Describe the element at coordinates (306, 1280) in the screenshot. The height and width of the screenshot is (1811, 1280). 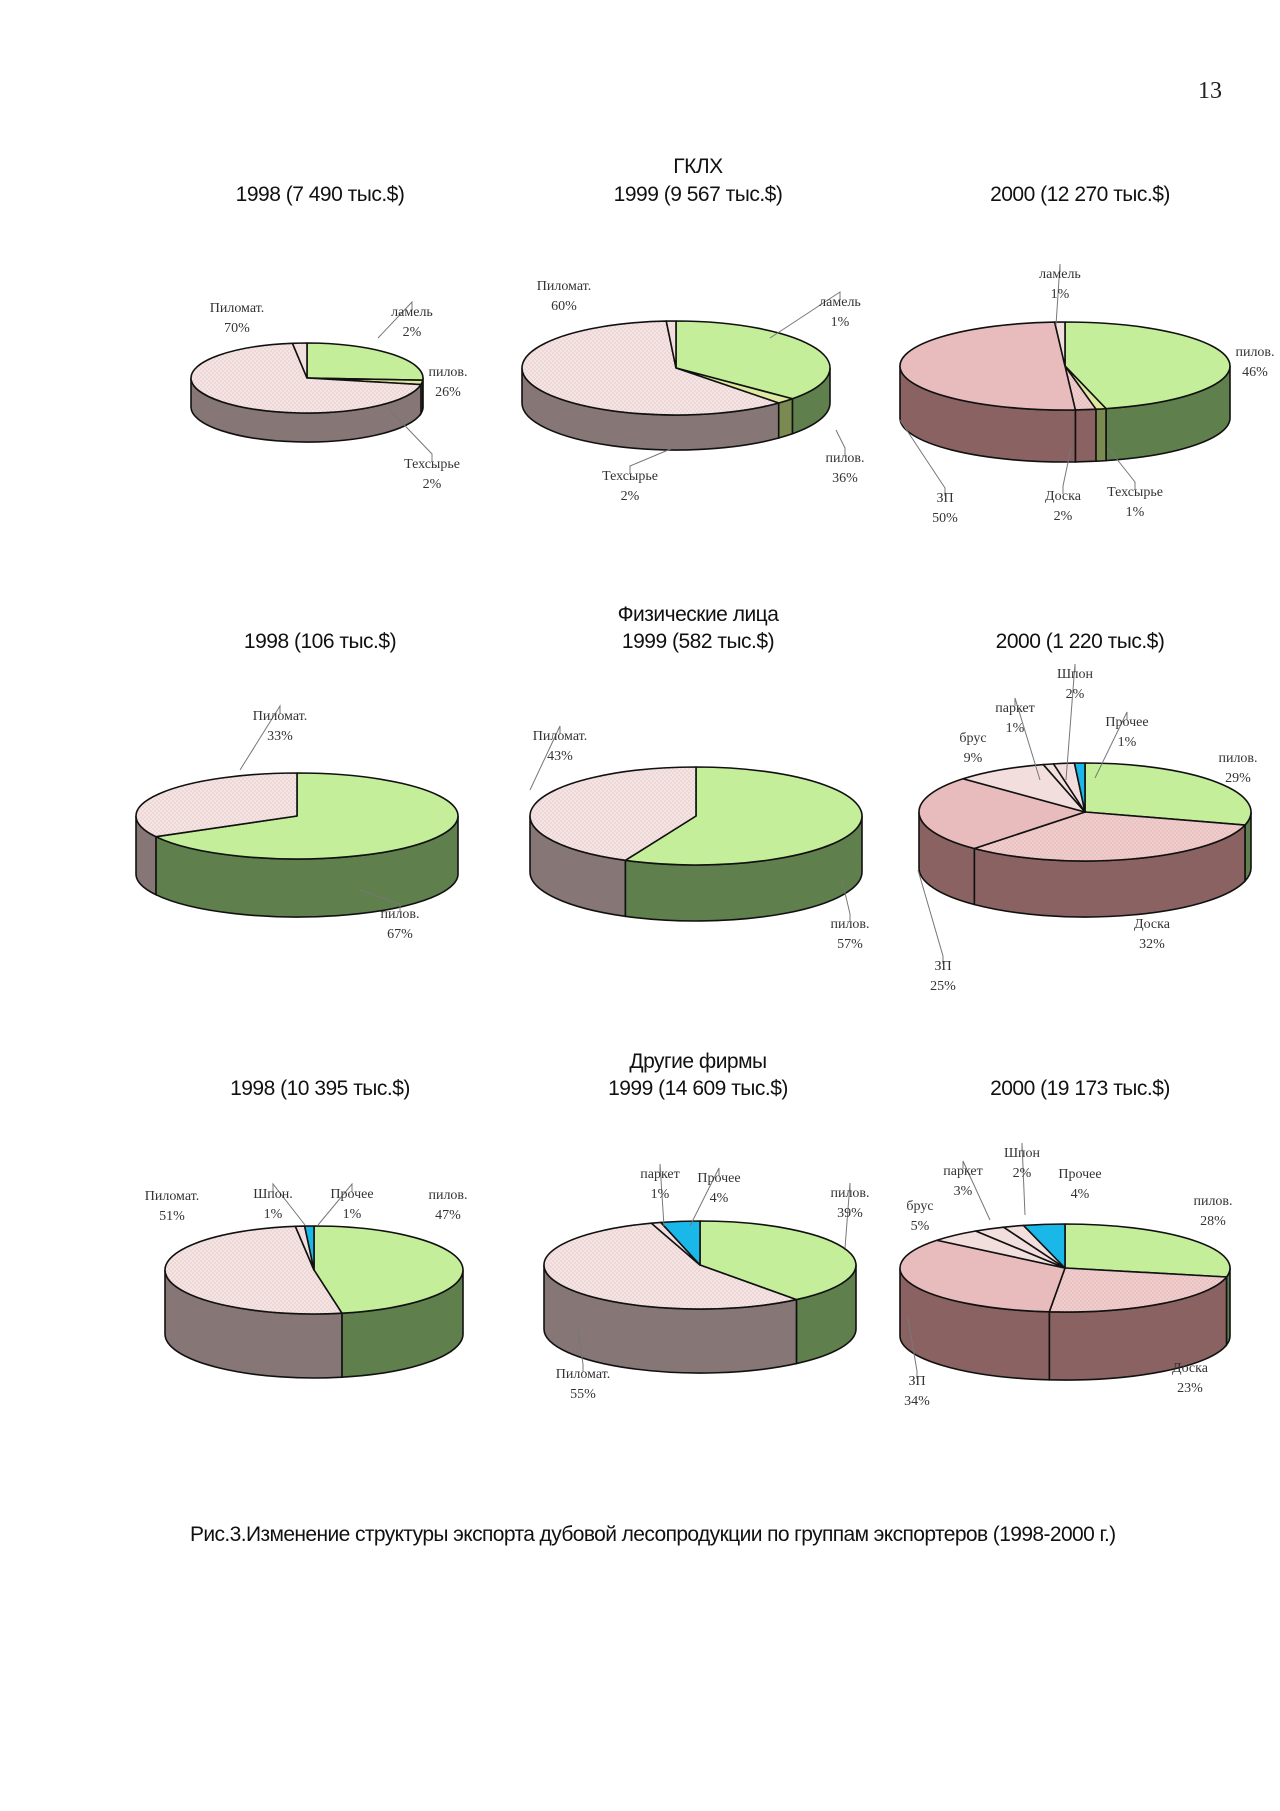
I see `pie-chart-other-firms-1998: пилов. 47% Пиломат. 51% Шпон. 1% Прочее 1%` at that location.